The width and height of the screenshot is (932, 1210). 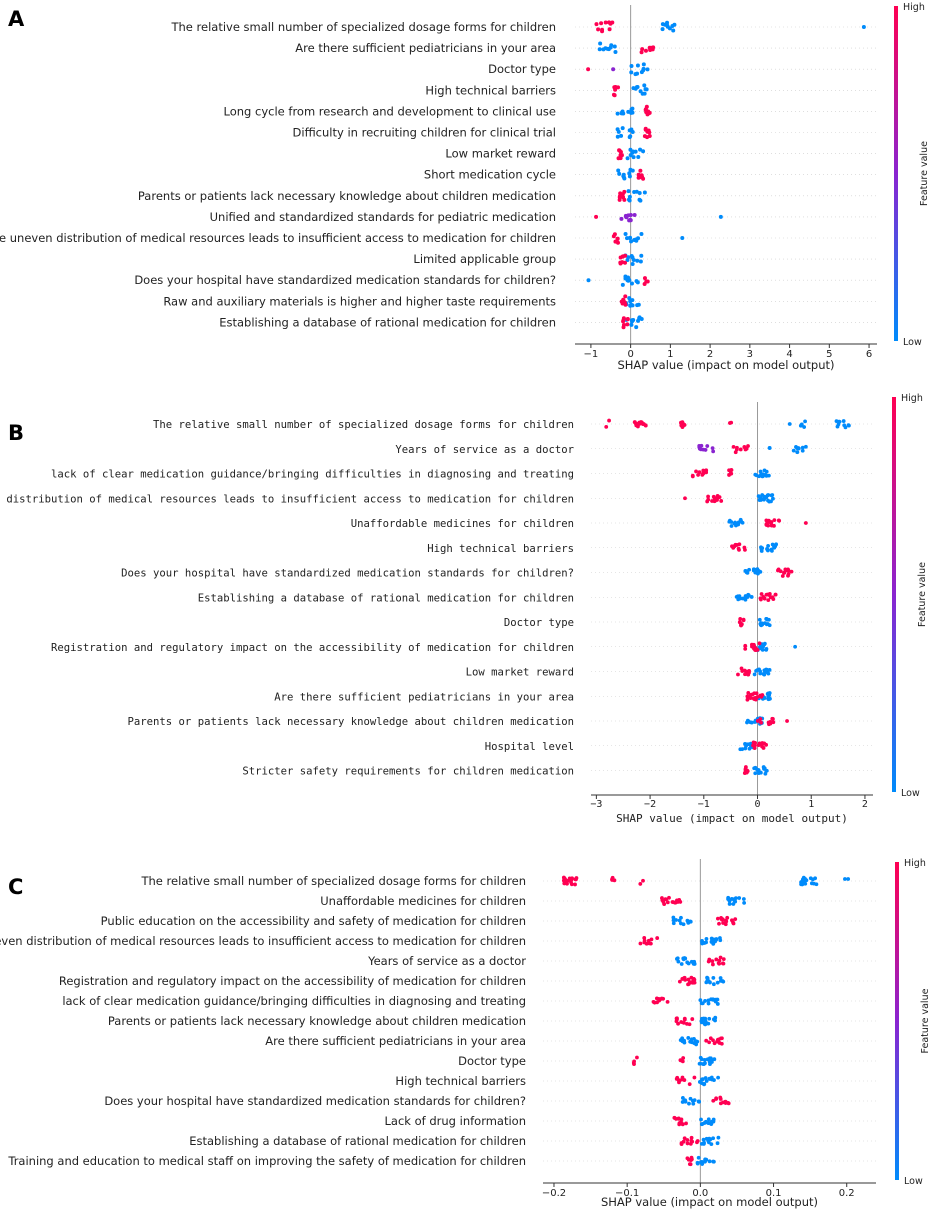 I want to click on feature-label: Doctor type, so click(x=539, y=623).